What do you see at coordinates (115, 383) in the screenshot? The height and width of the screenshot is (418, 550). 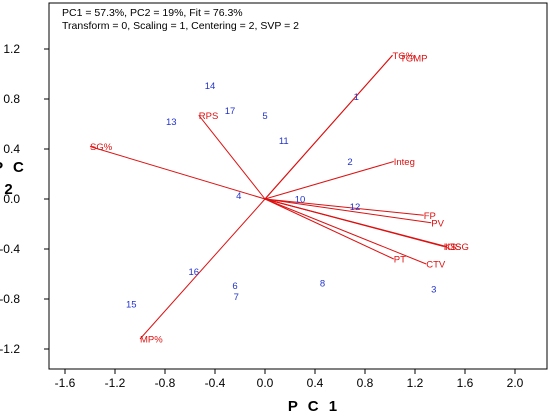 I see `x-tick-label: -1.2` at bounding box center [115, 383].